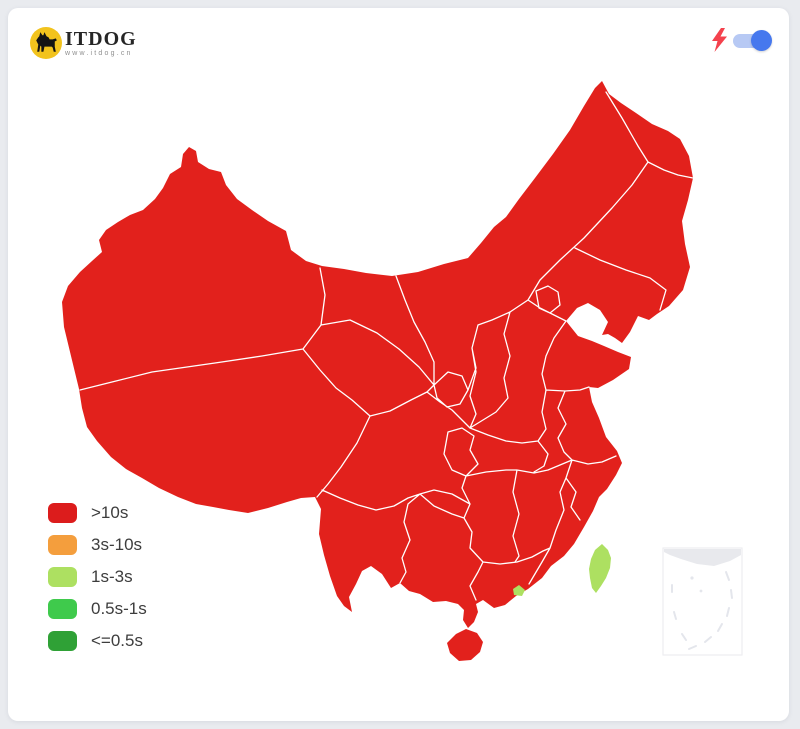 This screenshot has width=800, height=729. I want to click on inset-coast, so click(702, 557).